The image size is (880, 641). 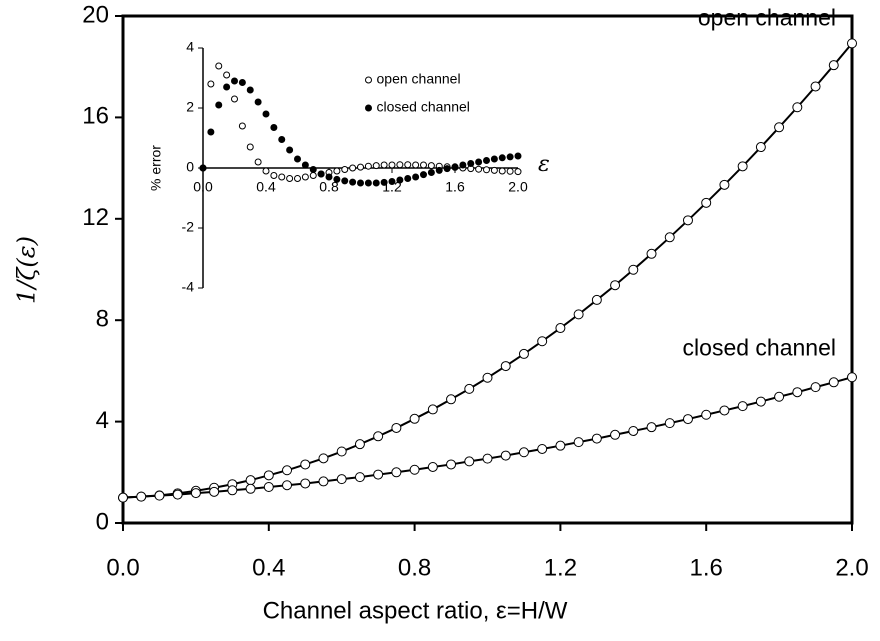 What do you see at coordinates (419, 79) in the screenshot?
I see `legend-label: open channel` at bounding box center [419, 79].